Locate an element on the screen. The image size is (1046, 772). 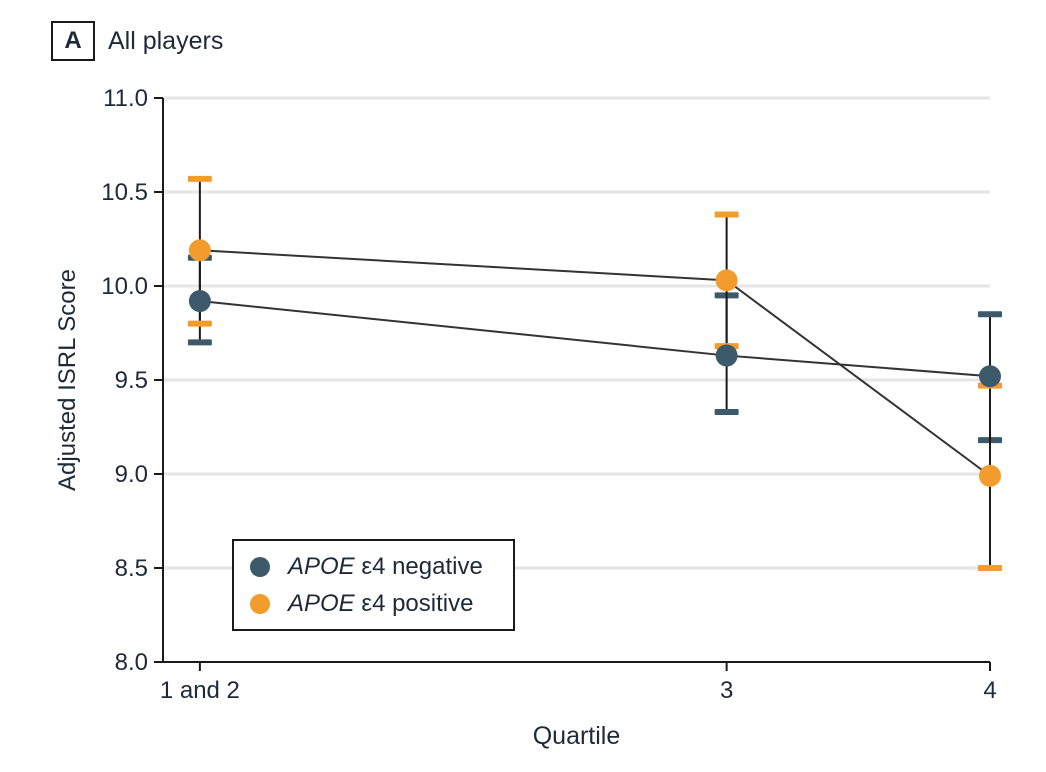
legend-marker-positive-icon is located at coordinates (260, 603).